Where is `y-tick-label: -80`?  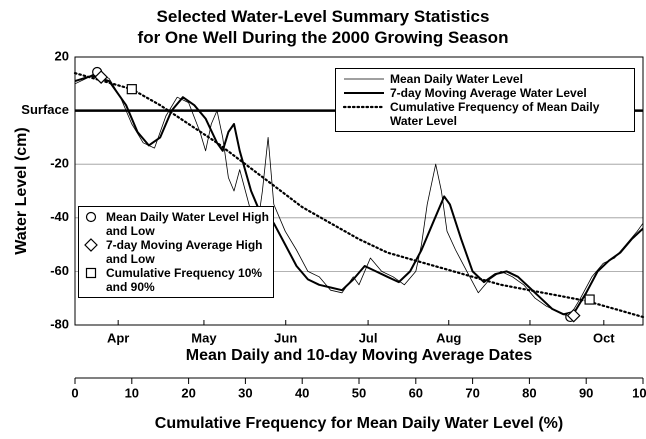 y-tick-label: -80 is located at coordinates (59, 323).